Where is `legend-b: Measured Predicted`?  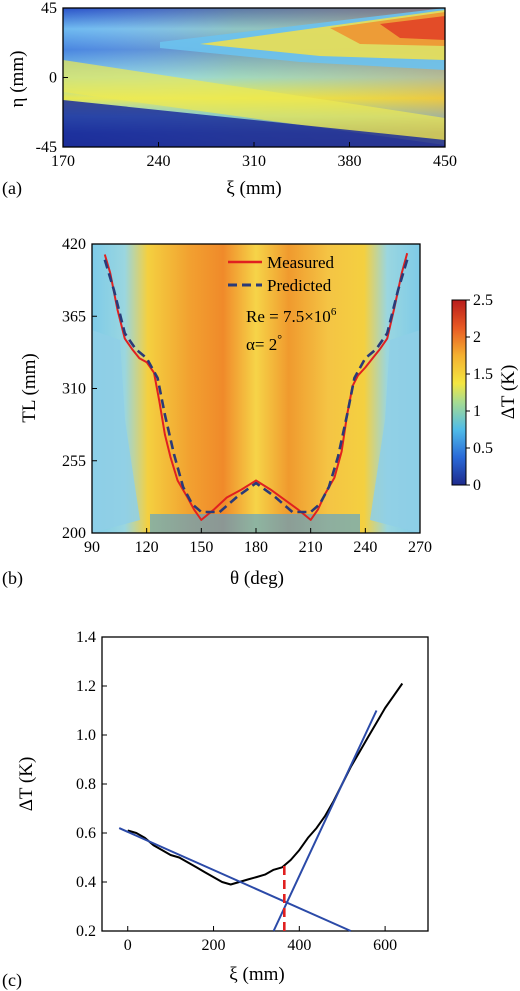
legend-b: Measured Predicted is located at coordinates (281, 274).